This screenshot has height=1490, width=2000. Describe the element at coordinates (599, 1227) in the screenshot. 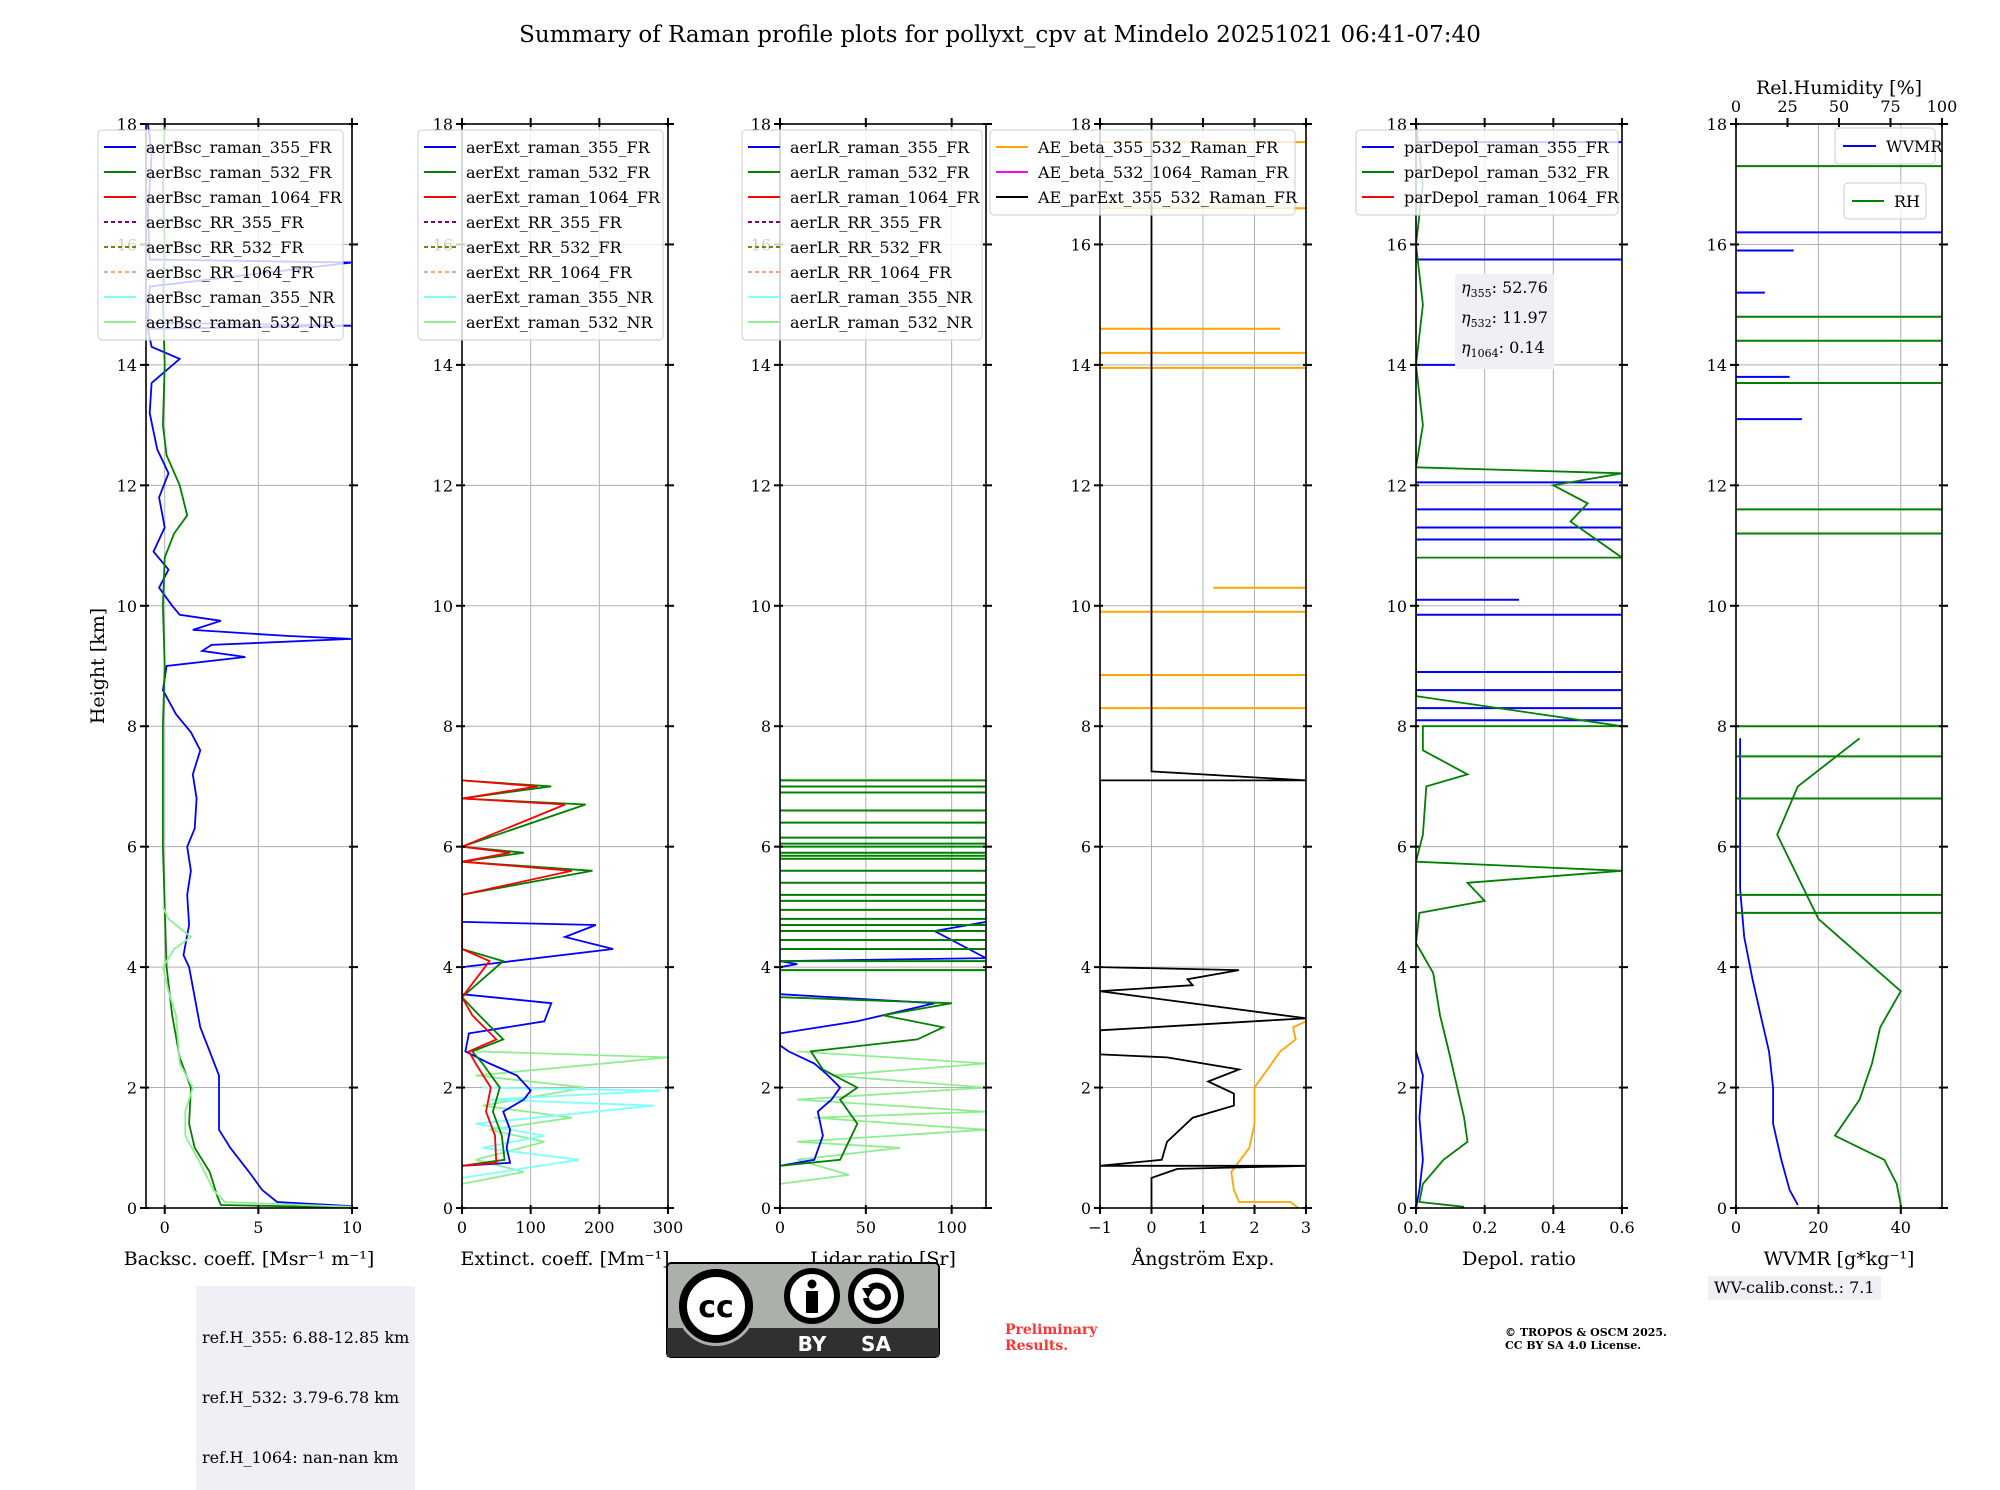

I see `x-tick-label: 200` at that location.